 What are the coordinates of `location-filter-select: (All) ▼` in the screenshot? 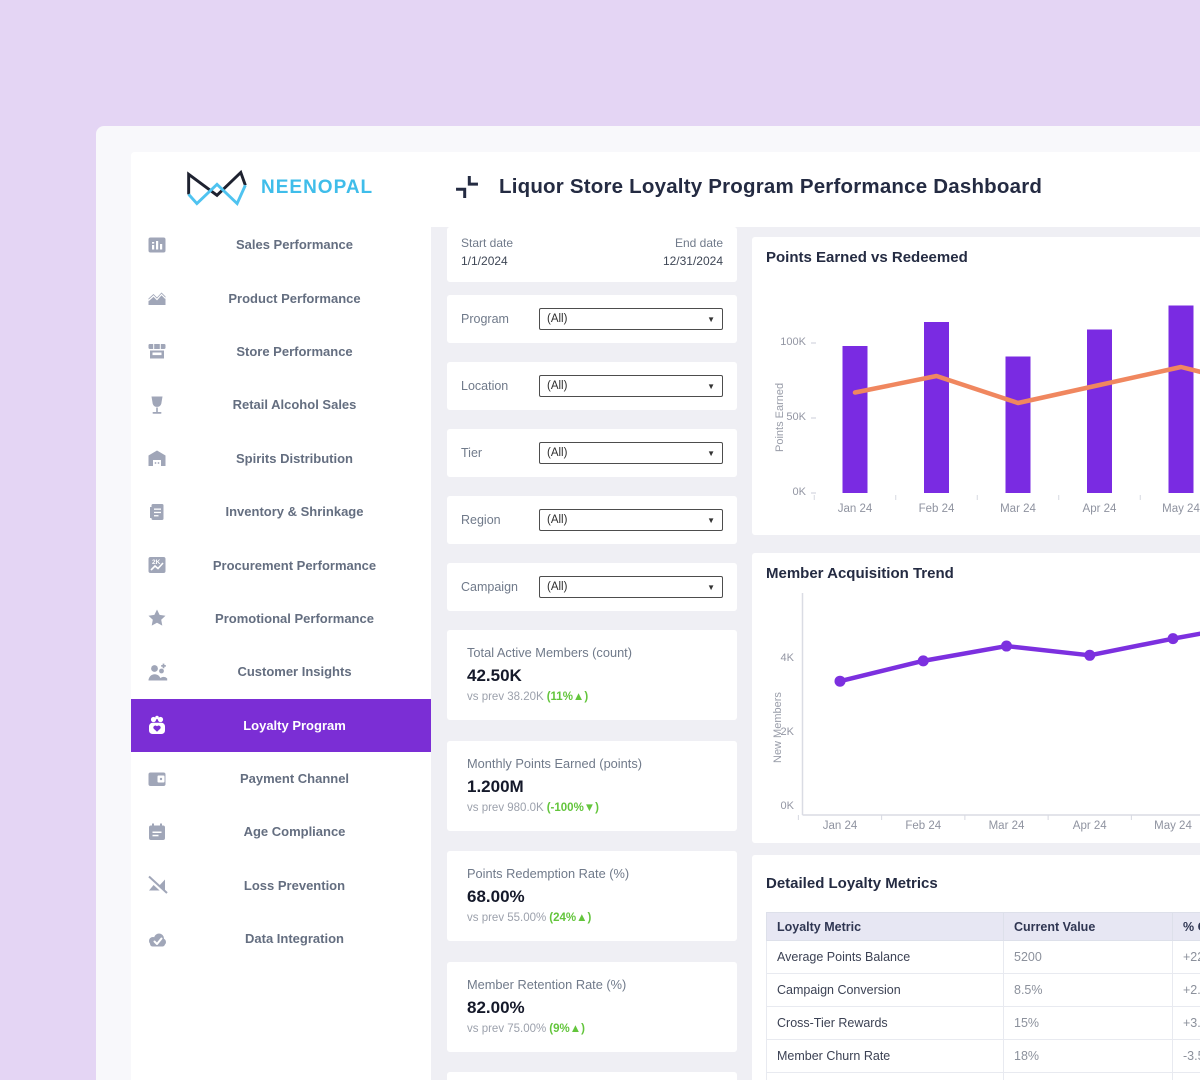 It's located at (631, 386).